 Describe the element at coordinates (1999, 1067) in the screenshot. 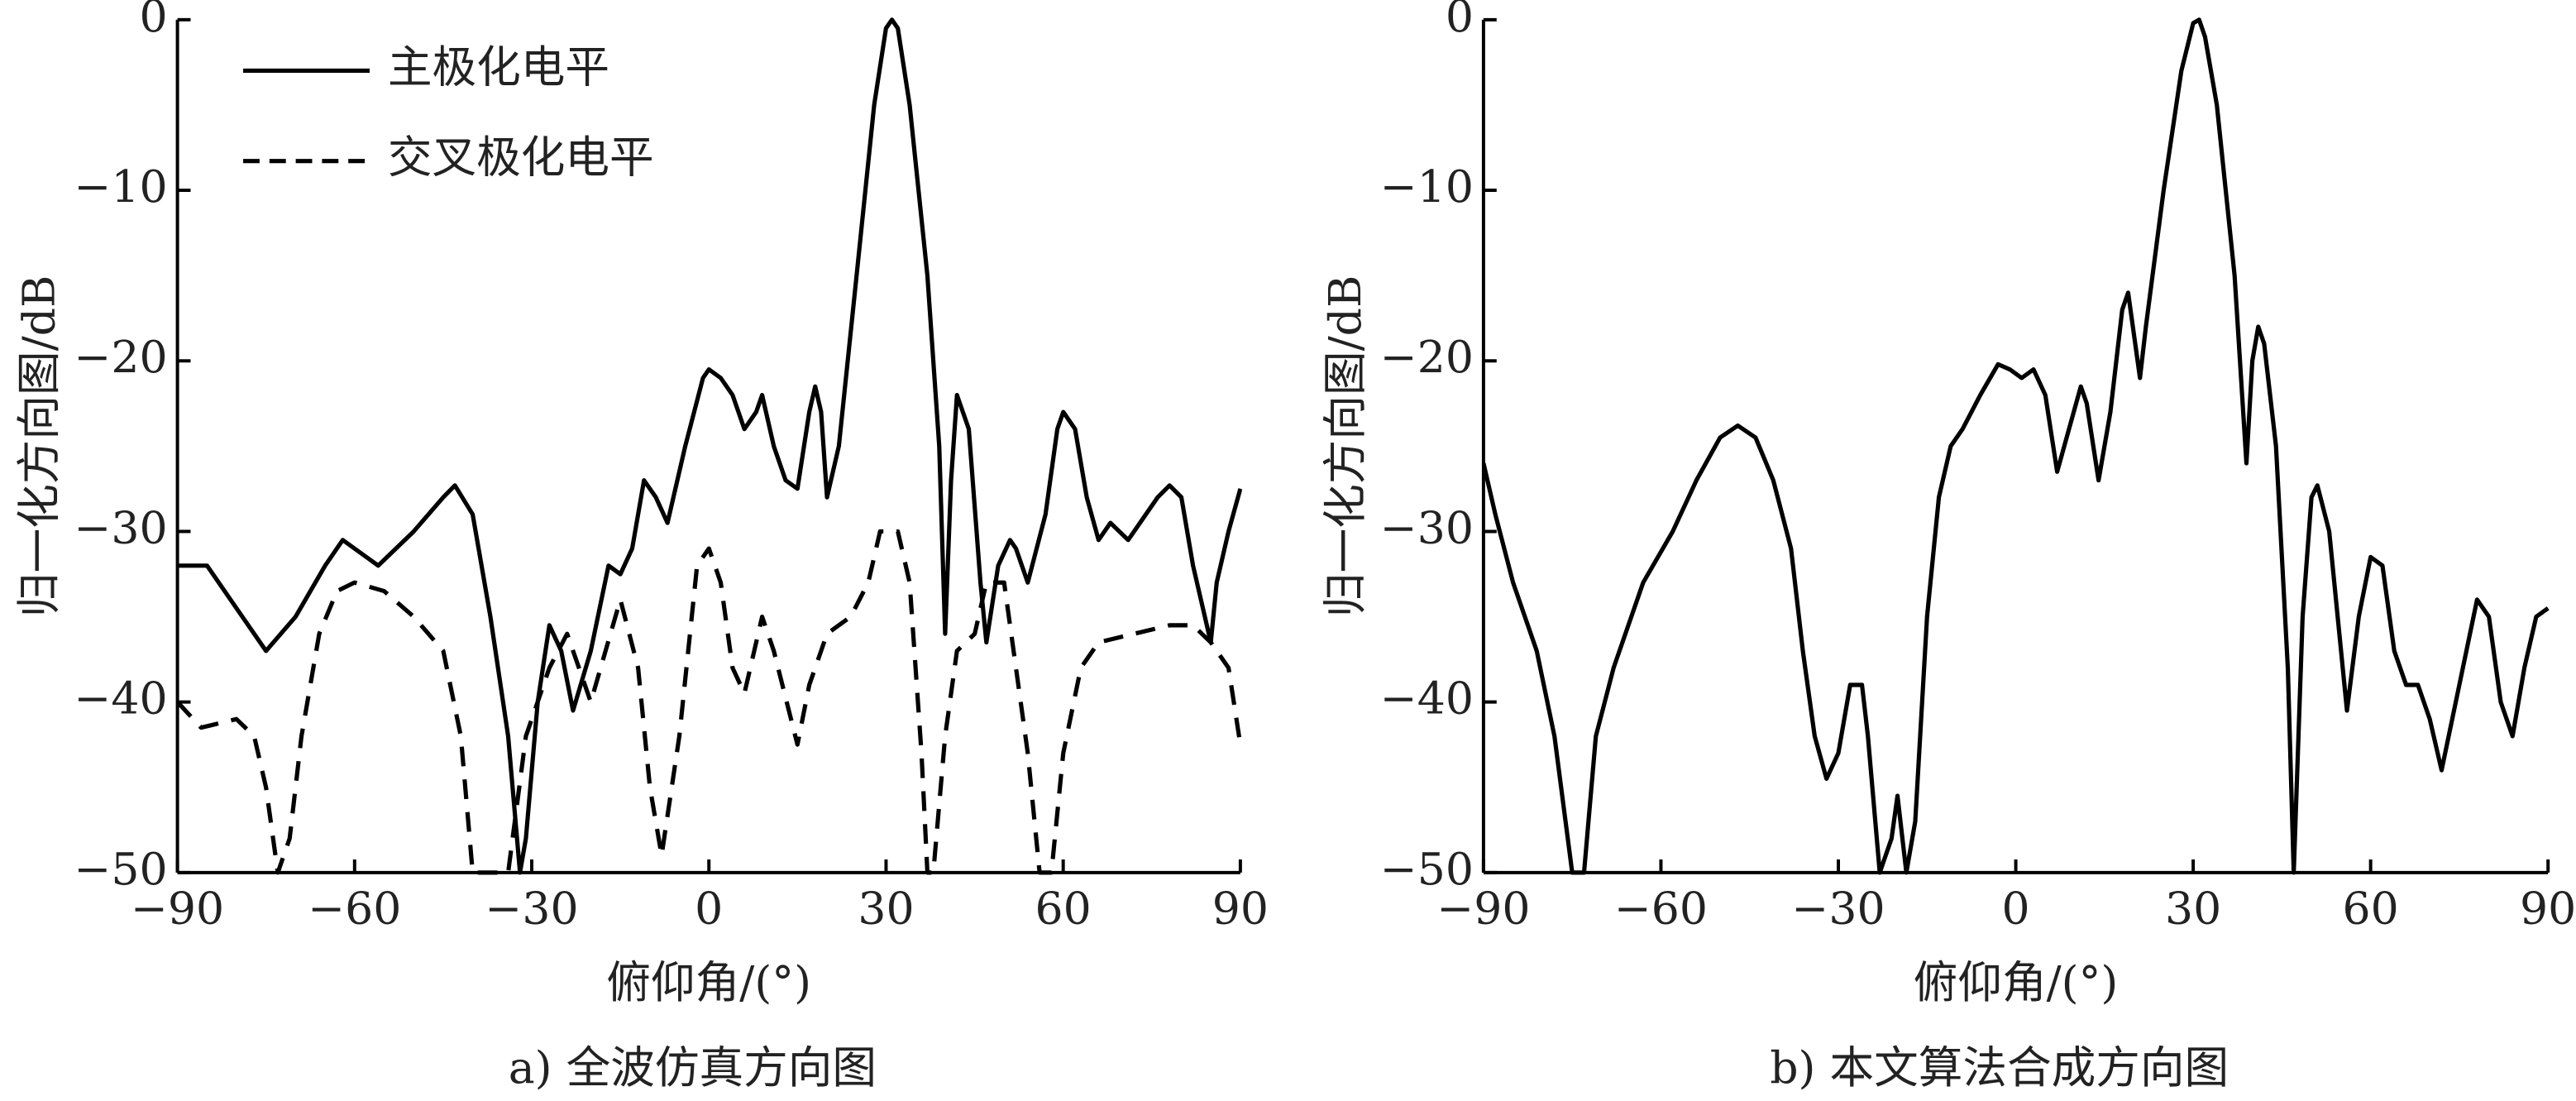

I see `caption: b) 本文算法合成方向图` at that location.